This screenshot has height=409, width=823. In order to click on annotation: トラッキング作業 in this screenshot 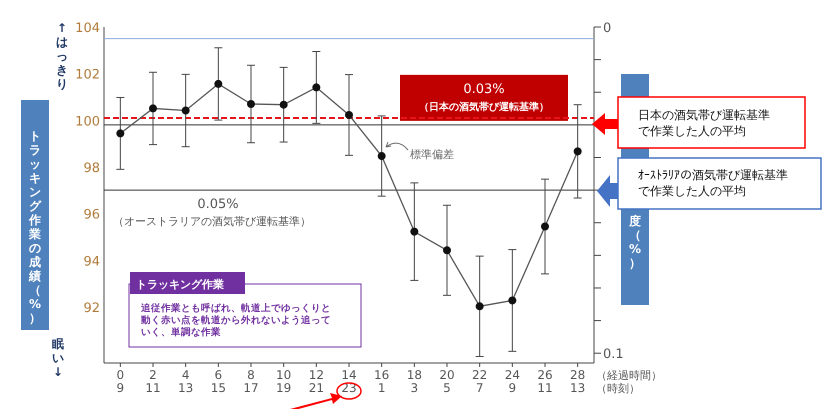, I will do `click(180, 284)`.